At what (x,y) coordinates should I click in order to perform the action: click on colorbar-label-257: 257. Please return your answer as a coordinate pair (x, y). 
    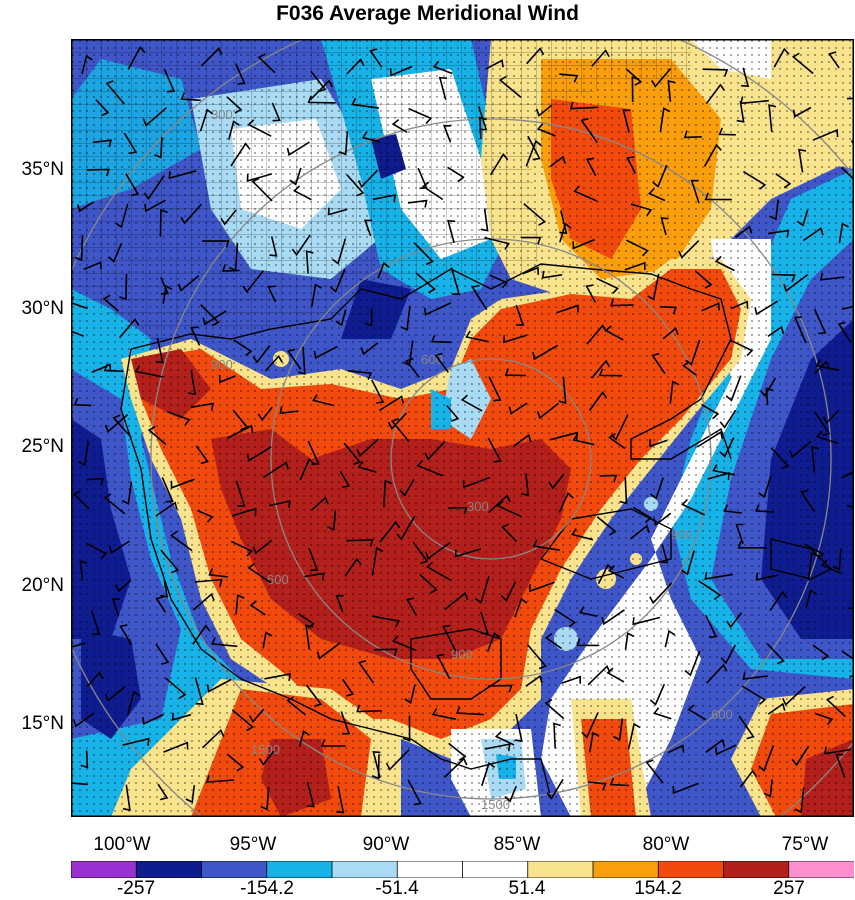
    Looking at the image, I should click on (789, 888).